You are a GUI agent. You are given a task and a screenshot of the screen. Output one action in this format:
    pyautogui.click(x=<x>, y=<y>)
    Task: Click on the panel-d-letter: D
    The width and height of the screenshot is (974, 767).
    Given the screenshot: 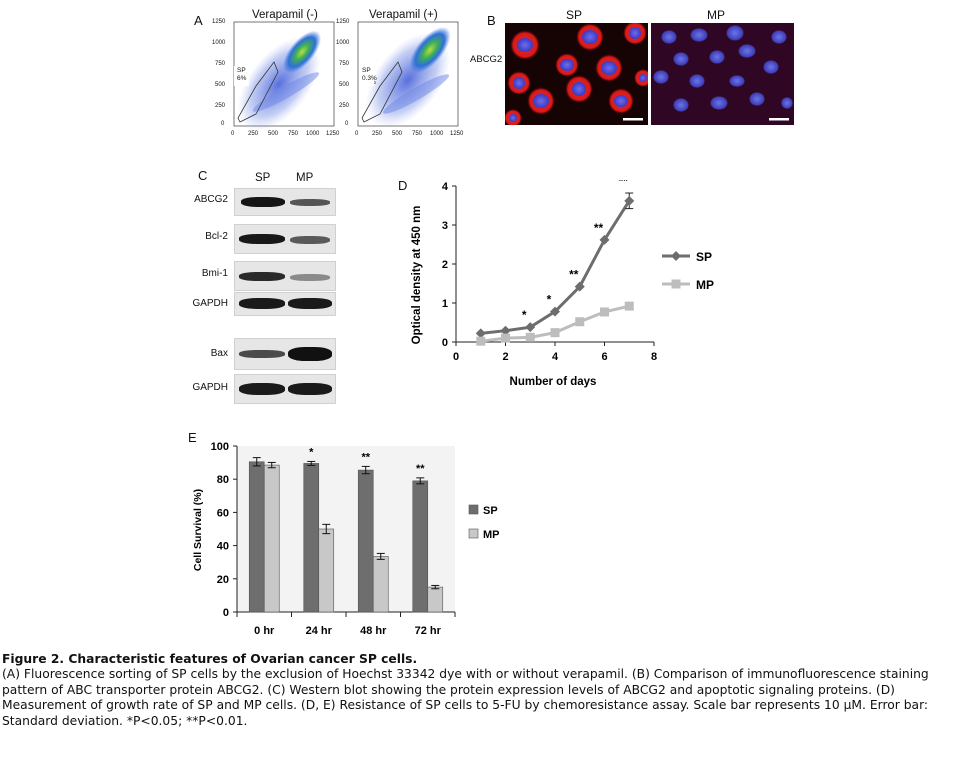 What is the action you would take?
    pyautogui.click(x=403, y=185)
    